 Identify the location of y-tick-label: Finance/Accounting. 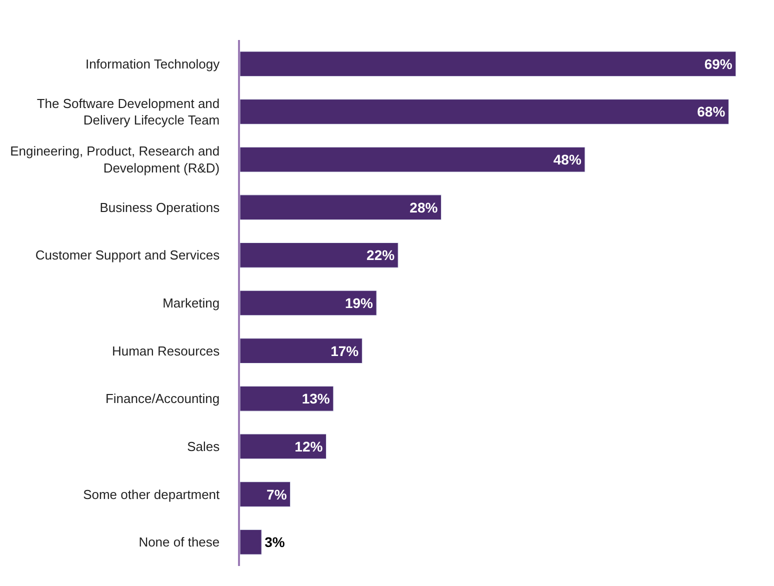
(162, 398).